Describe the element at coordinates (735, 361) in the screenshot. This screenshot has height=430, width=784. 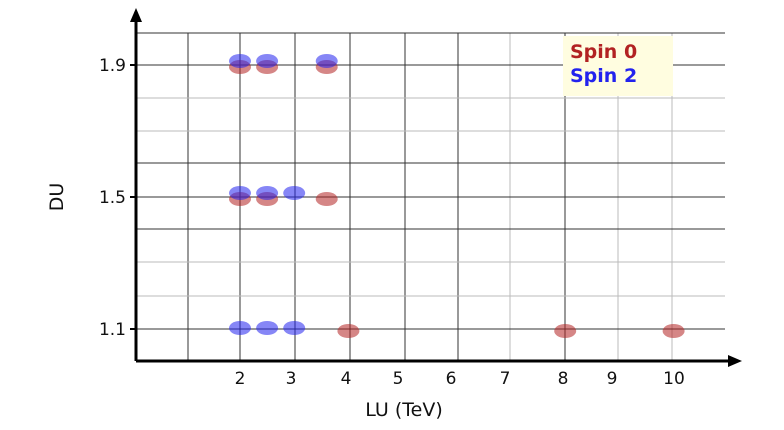
I see `x-axis-arrow` at that location.